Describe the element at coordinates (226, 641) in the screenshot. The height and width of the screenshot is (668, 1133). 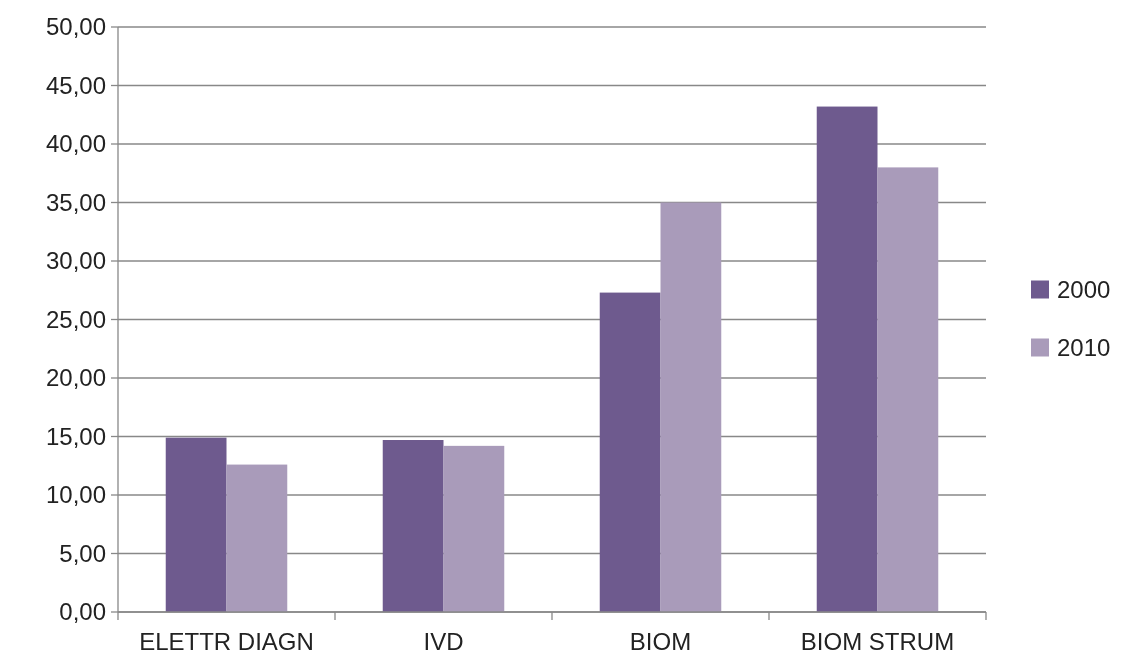
I see `x-tick-label: ELETTR DIAGN` at that location.